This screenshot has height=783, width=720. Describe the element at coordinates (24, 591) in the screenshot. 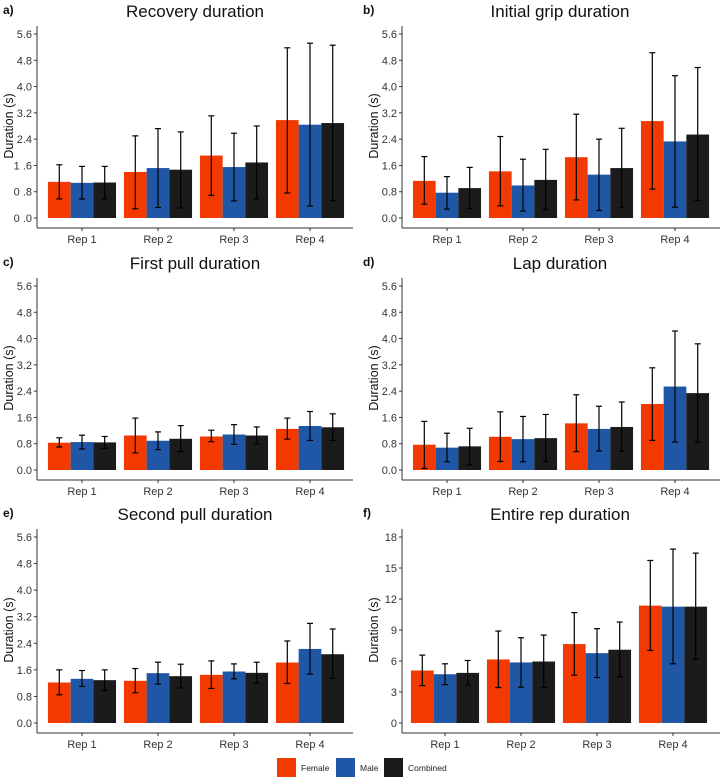

I see `y-tick-label: 4.0` at that location.